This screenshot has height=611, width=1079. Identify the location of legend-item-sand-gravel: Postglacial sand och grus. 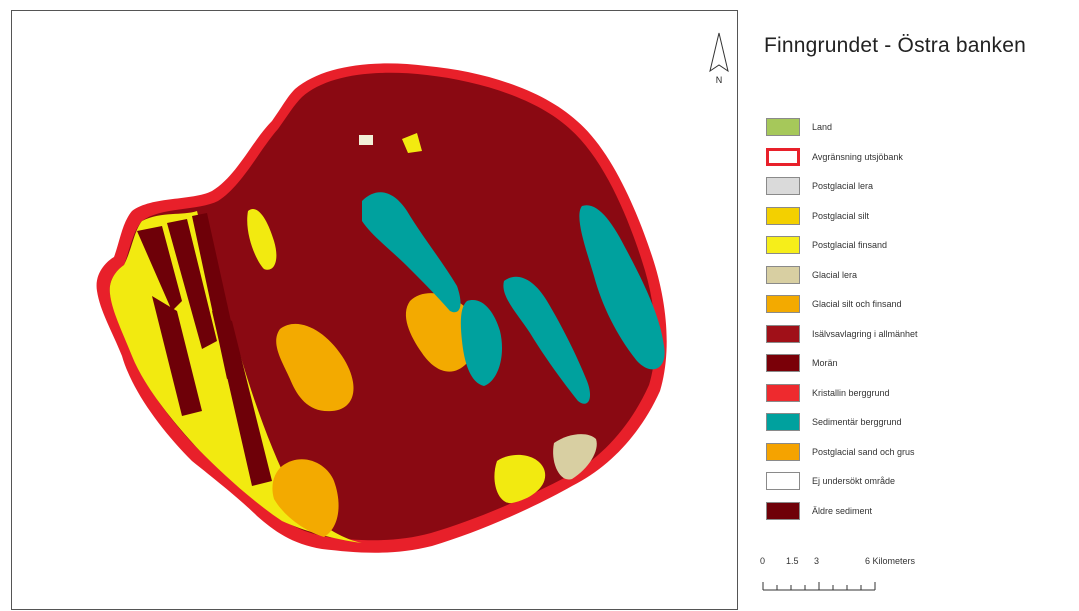
(842, 457).